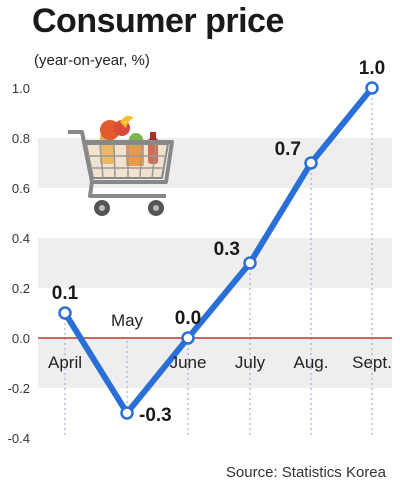 The height and width of the screenshot is (489, 400). Describe the element at coordinates (65, 293) in the screenshot. I see `data-label: 0.1` at that location.